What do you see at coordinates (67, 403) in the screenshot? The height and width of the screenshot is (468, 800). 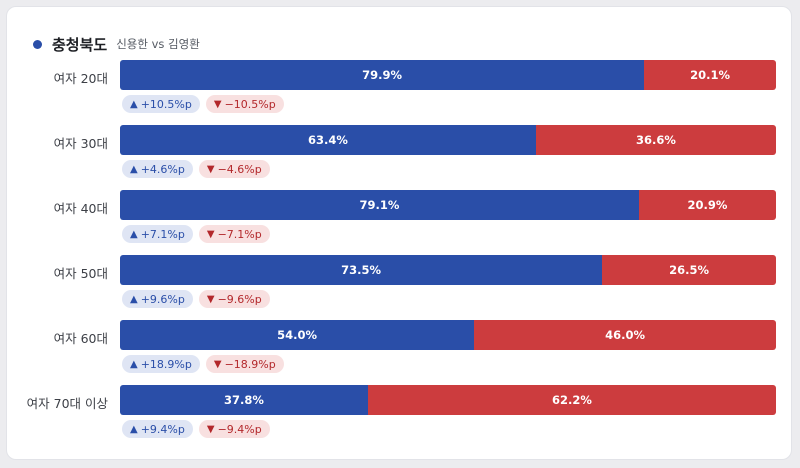 I see `category-label: 여자 70대 이상` at bounding box center [67, 403].